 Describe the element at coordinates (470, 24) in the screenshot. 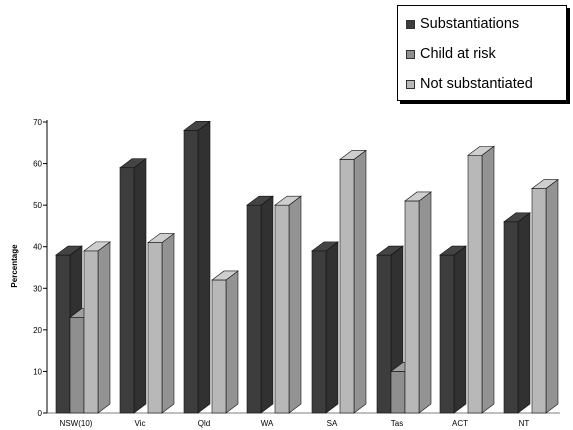

I see `legend-label: Substantiations` at that location.